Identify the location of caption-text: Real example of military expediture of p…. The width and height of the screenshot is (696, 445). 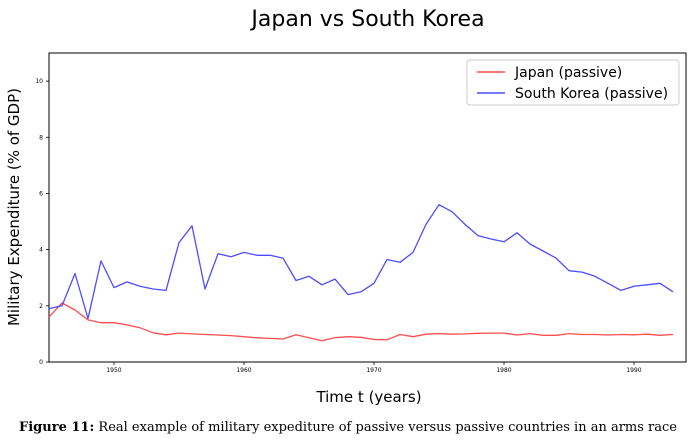
(387, 427).